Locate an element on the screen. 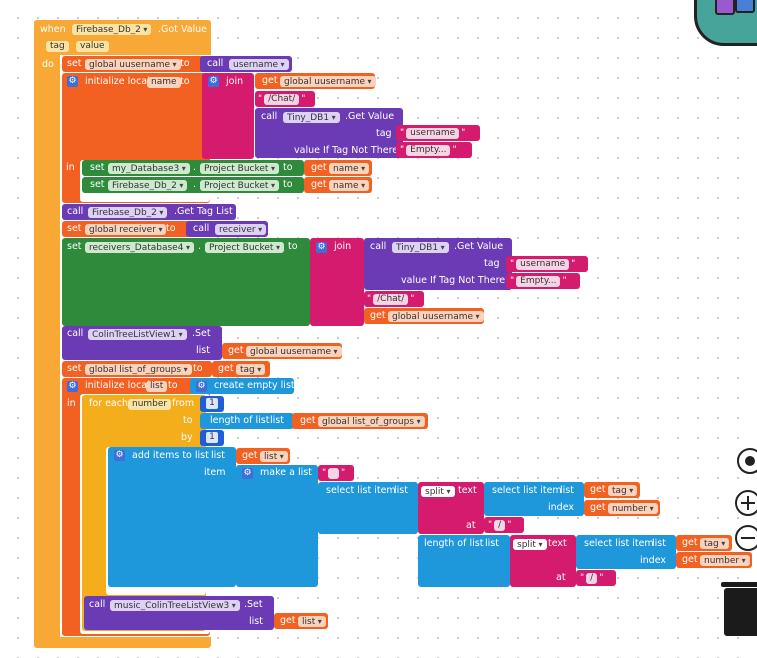 This screenshot has height=658, width=757. procedure-dropdown: receiver is located at coordinates (241, 229).